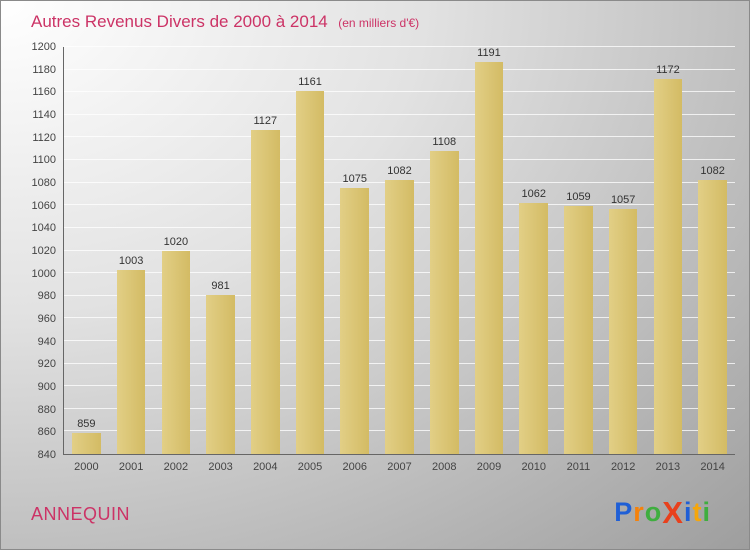 This screenshot has width=750, height=550. What do you see at coordinates (46, 341) in the screenshot?
I see `y-tick-label: 940` at bounding box center [46, 341].